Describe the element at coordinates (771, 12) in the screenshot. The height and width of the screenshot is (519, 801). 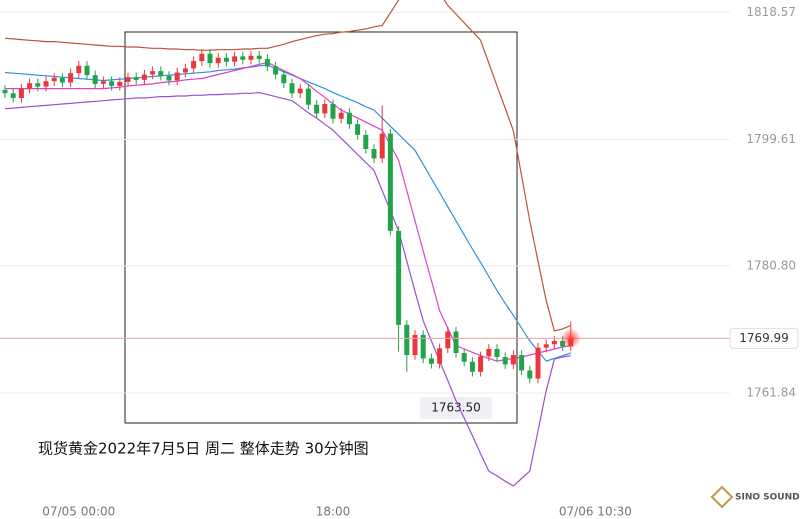
I see `y-tick-label: 1818.57` at that location.